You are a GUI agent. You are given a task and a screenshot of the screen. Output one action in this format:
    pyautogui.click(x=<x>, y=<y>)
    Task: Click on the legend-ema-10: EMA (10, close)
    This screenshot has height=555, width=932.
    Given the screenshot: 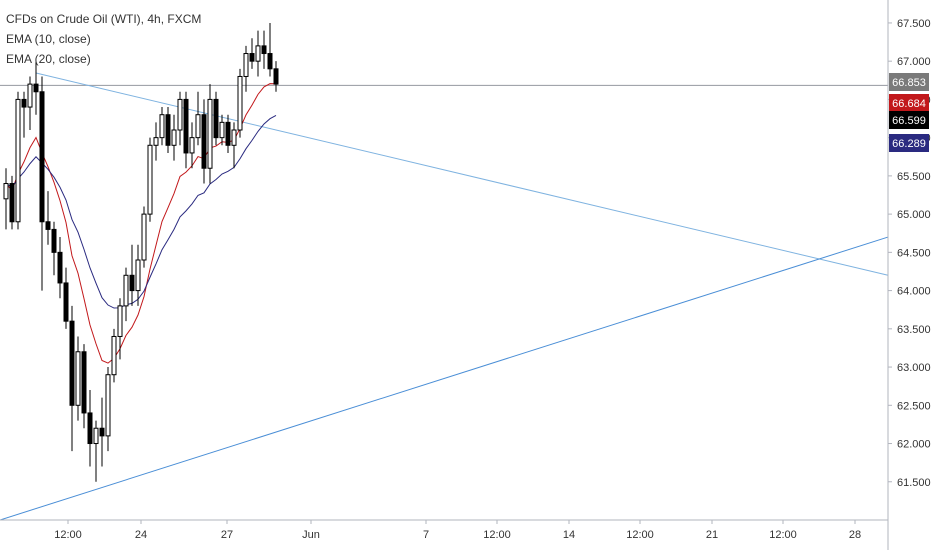 What is the action you would take?
    pyautogui.click(x=48, y=39)
    